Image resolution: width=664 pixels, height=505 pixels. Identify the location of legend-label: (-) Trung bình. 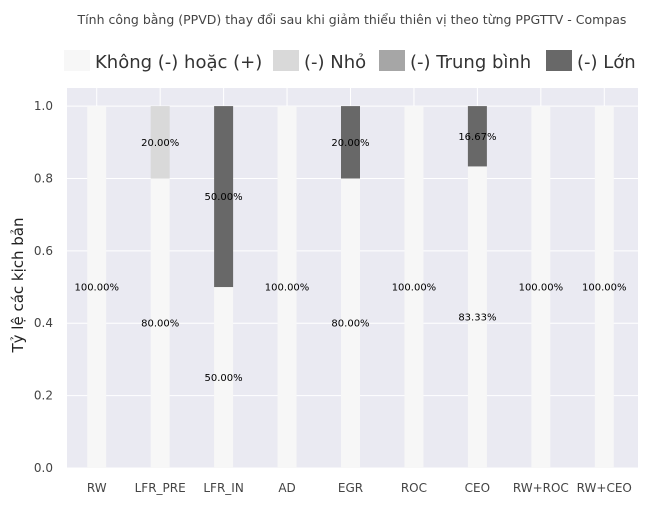
(470, 62).